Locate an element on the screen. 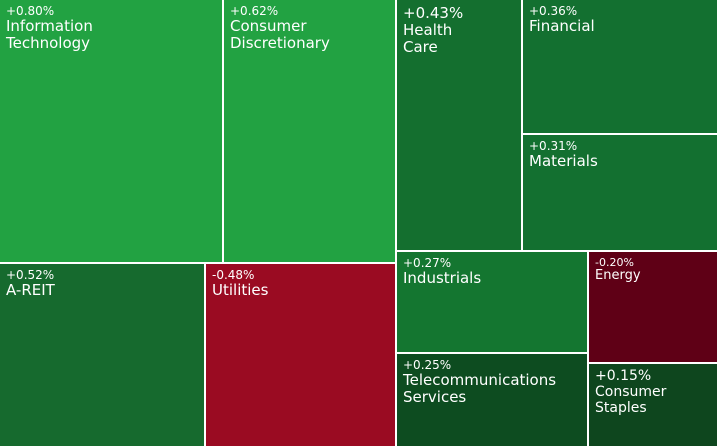 Image resolution: width=717 pixels, height=446 pixels. tile: +0.15% Consumer Staples is located at coordinates (653, 405).